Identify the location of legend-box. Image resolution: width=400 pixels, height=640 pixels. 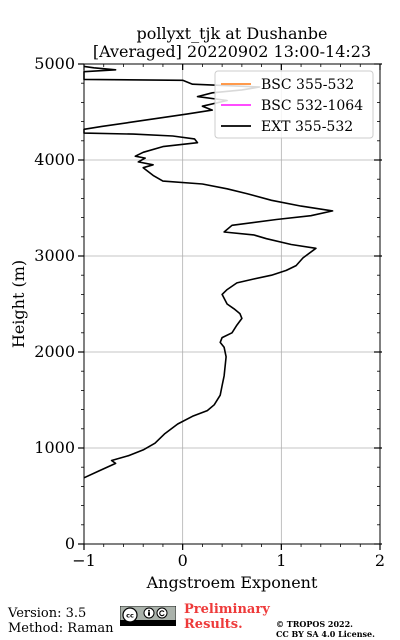
(294, 104).